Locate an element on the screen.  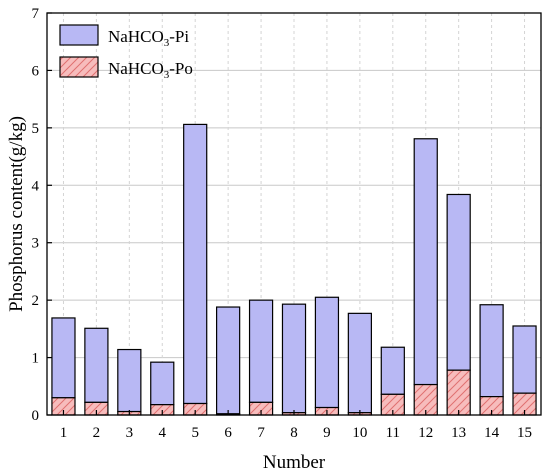
x-tick-label: 6 is located at coordinates (228, 433).